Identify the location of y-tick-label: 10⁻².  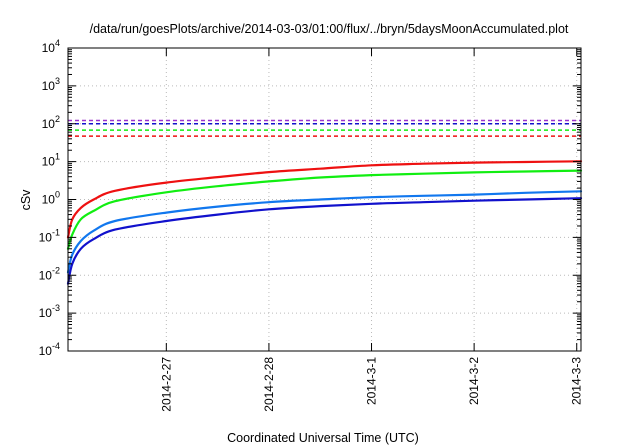
(49, 273).